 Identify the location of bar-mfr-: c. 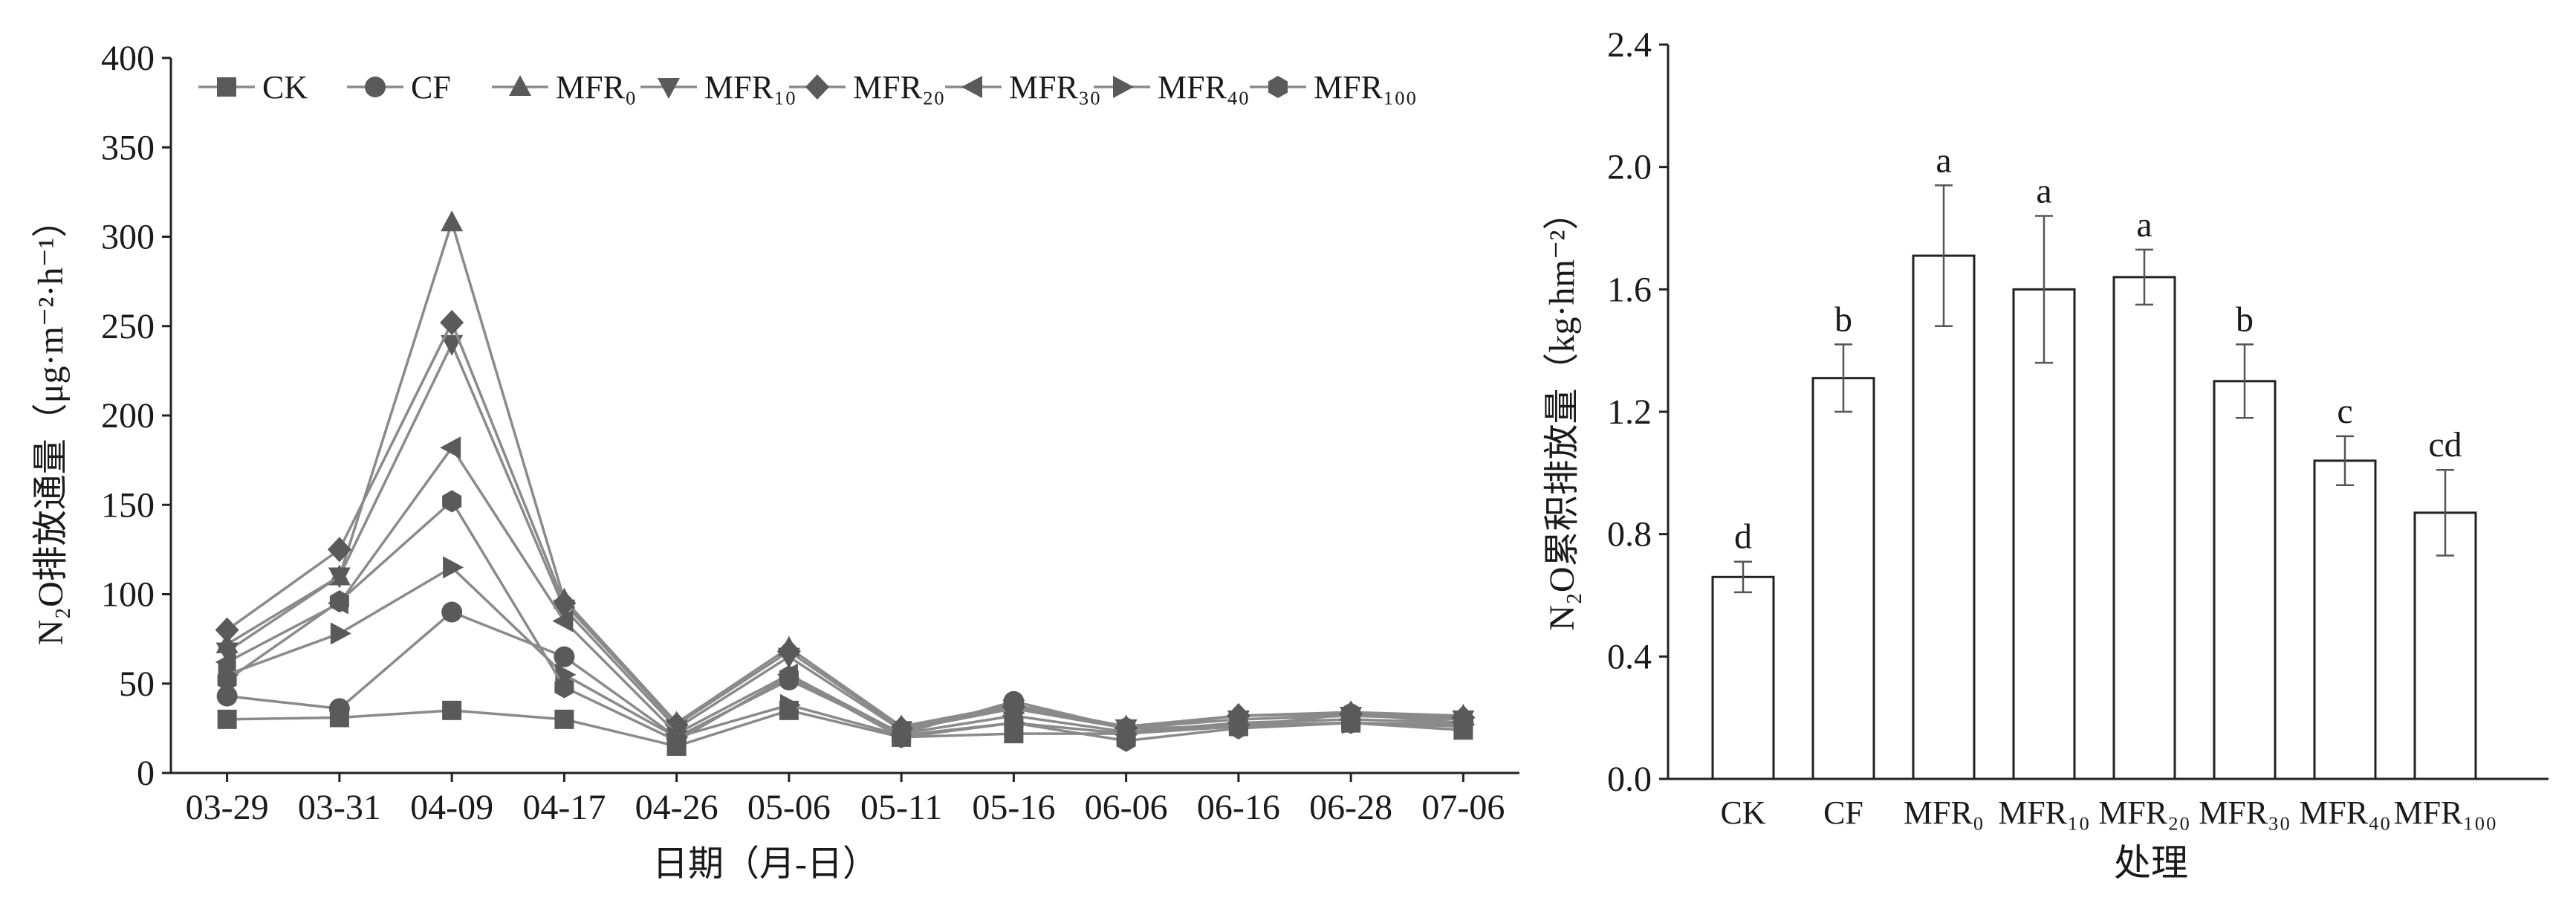
(2345, 586).